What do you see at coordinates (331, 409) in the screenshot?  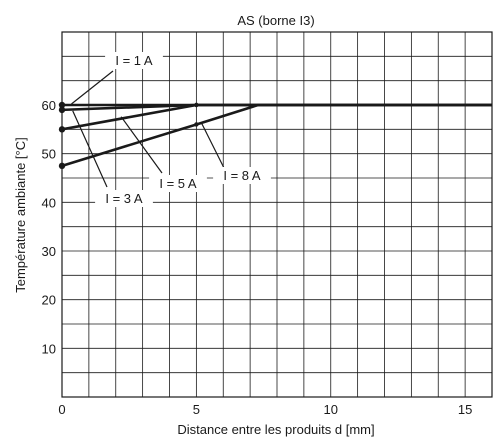 I see `x-tick-label: 10` at bounding box center [331, 409].